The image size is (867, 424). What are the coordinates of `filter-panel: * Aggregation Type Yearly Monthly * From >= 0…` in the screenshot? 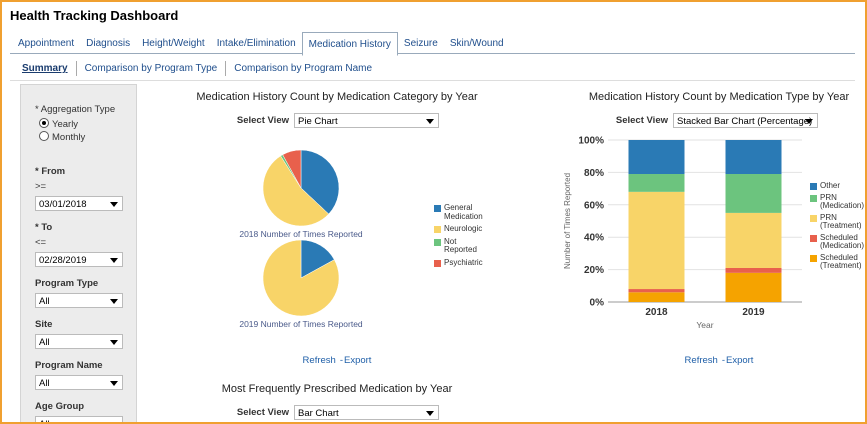 It's located at (78, 253).